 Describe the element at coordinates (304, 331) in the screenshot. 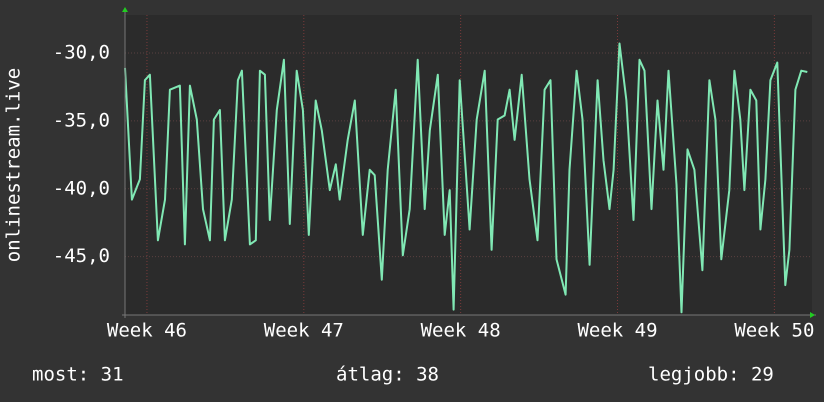

I see `x-tick-label: Week 47` at that location.